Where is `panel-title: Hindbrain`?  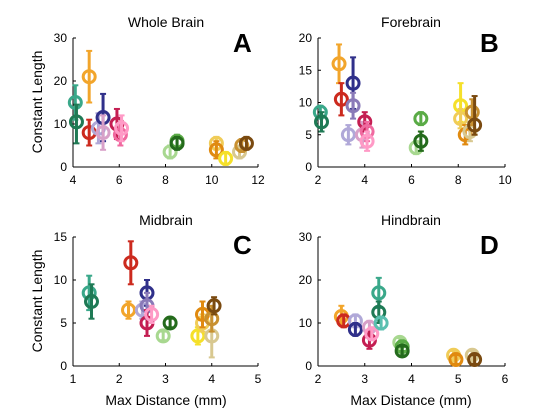 panel-title: Hindbrain is located at coordinates (411, 220).